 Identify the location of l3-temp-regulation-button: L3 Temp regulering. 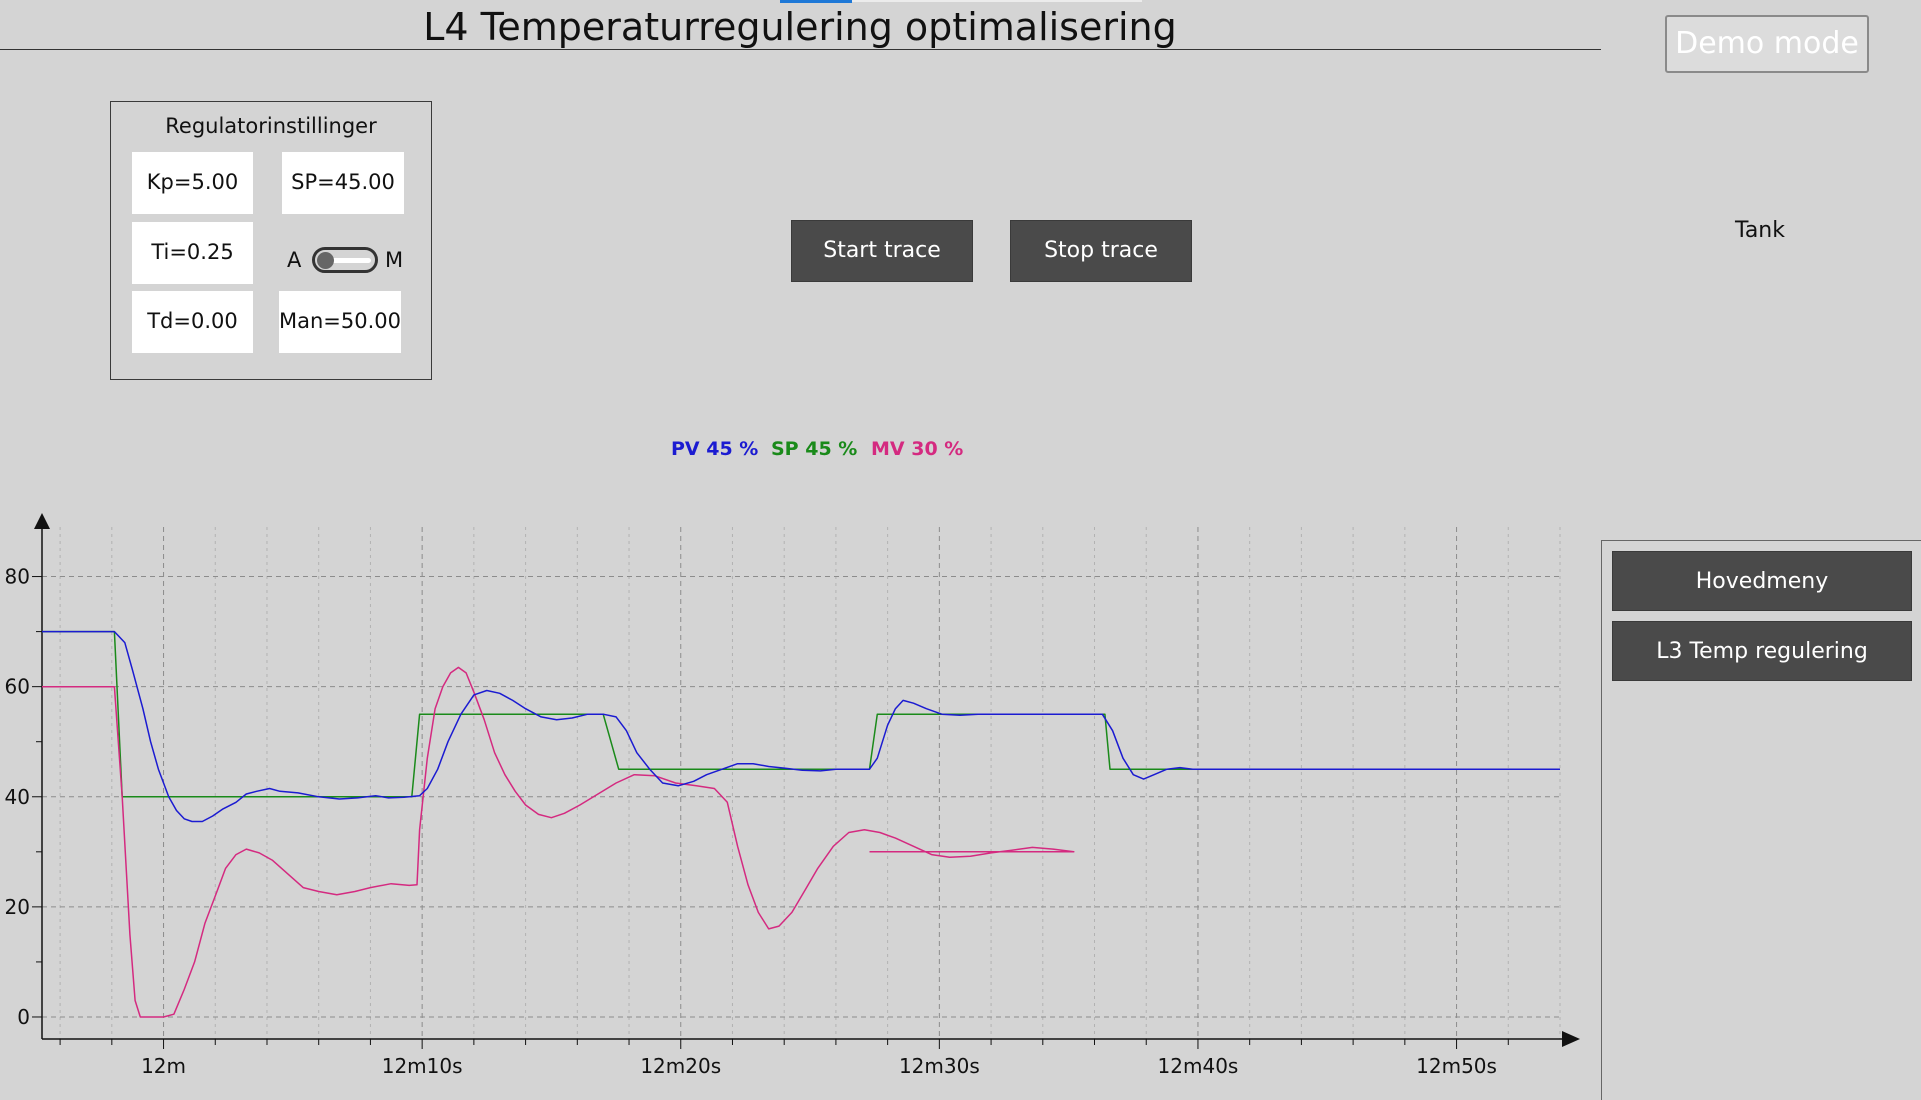
(1762, 651).